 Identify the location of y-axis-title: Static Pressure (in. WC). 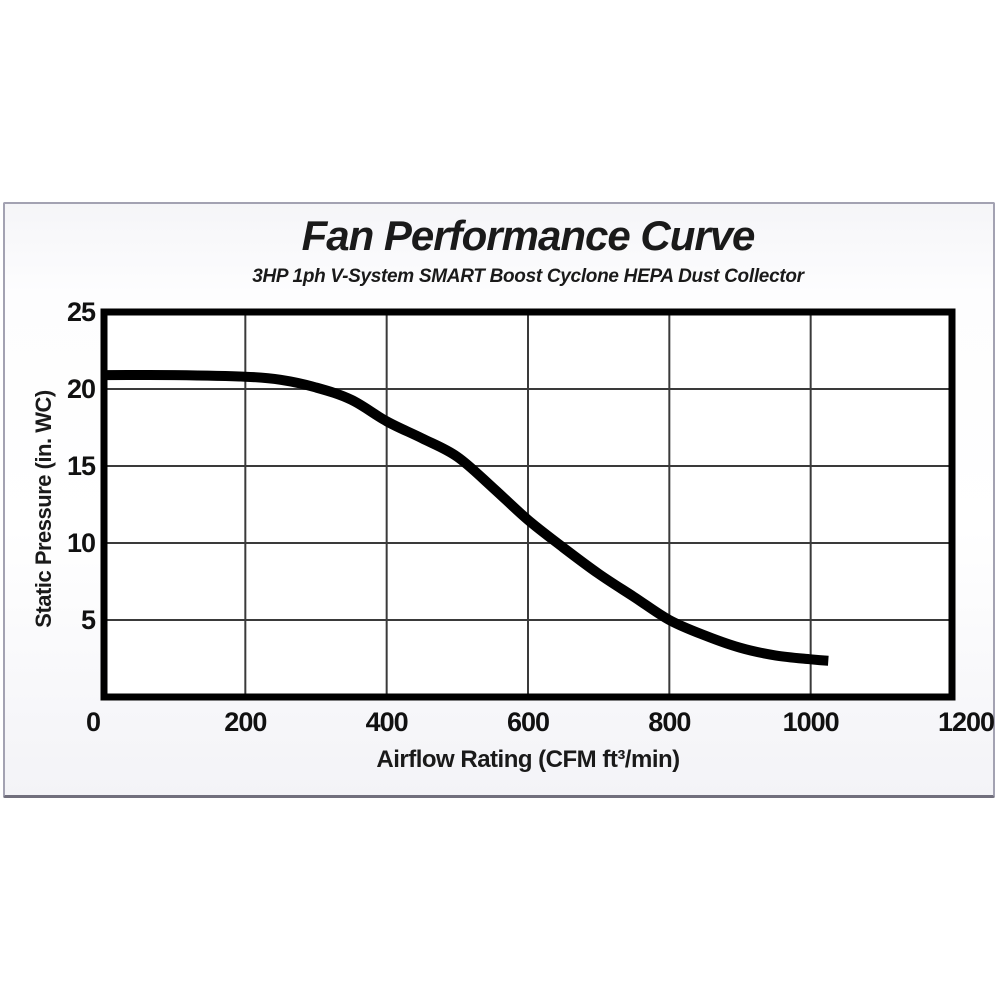
(43, 509).